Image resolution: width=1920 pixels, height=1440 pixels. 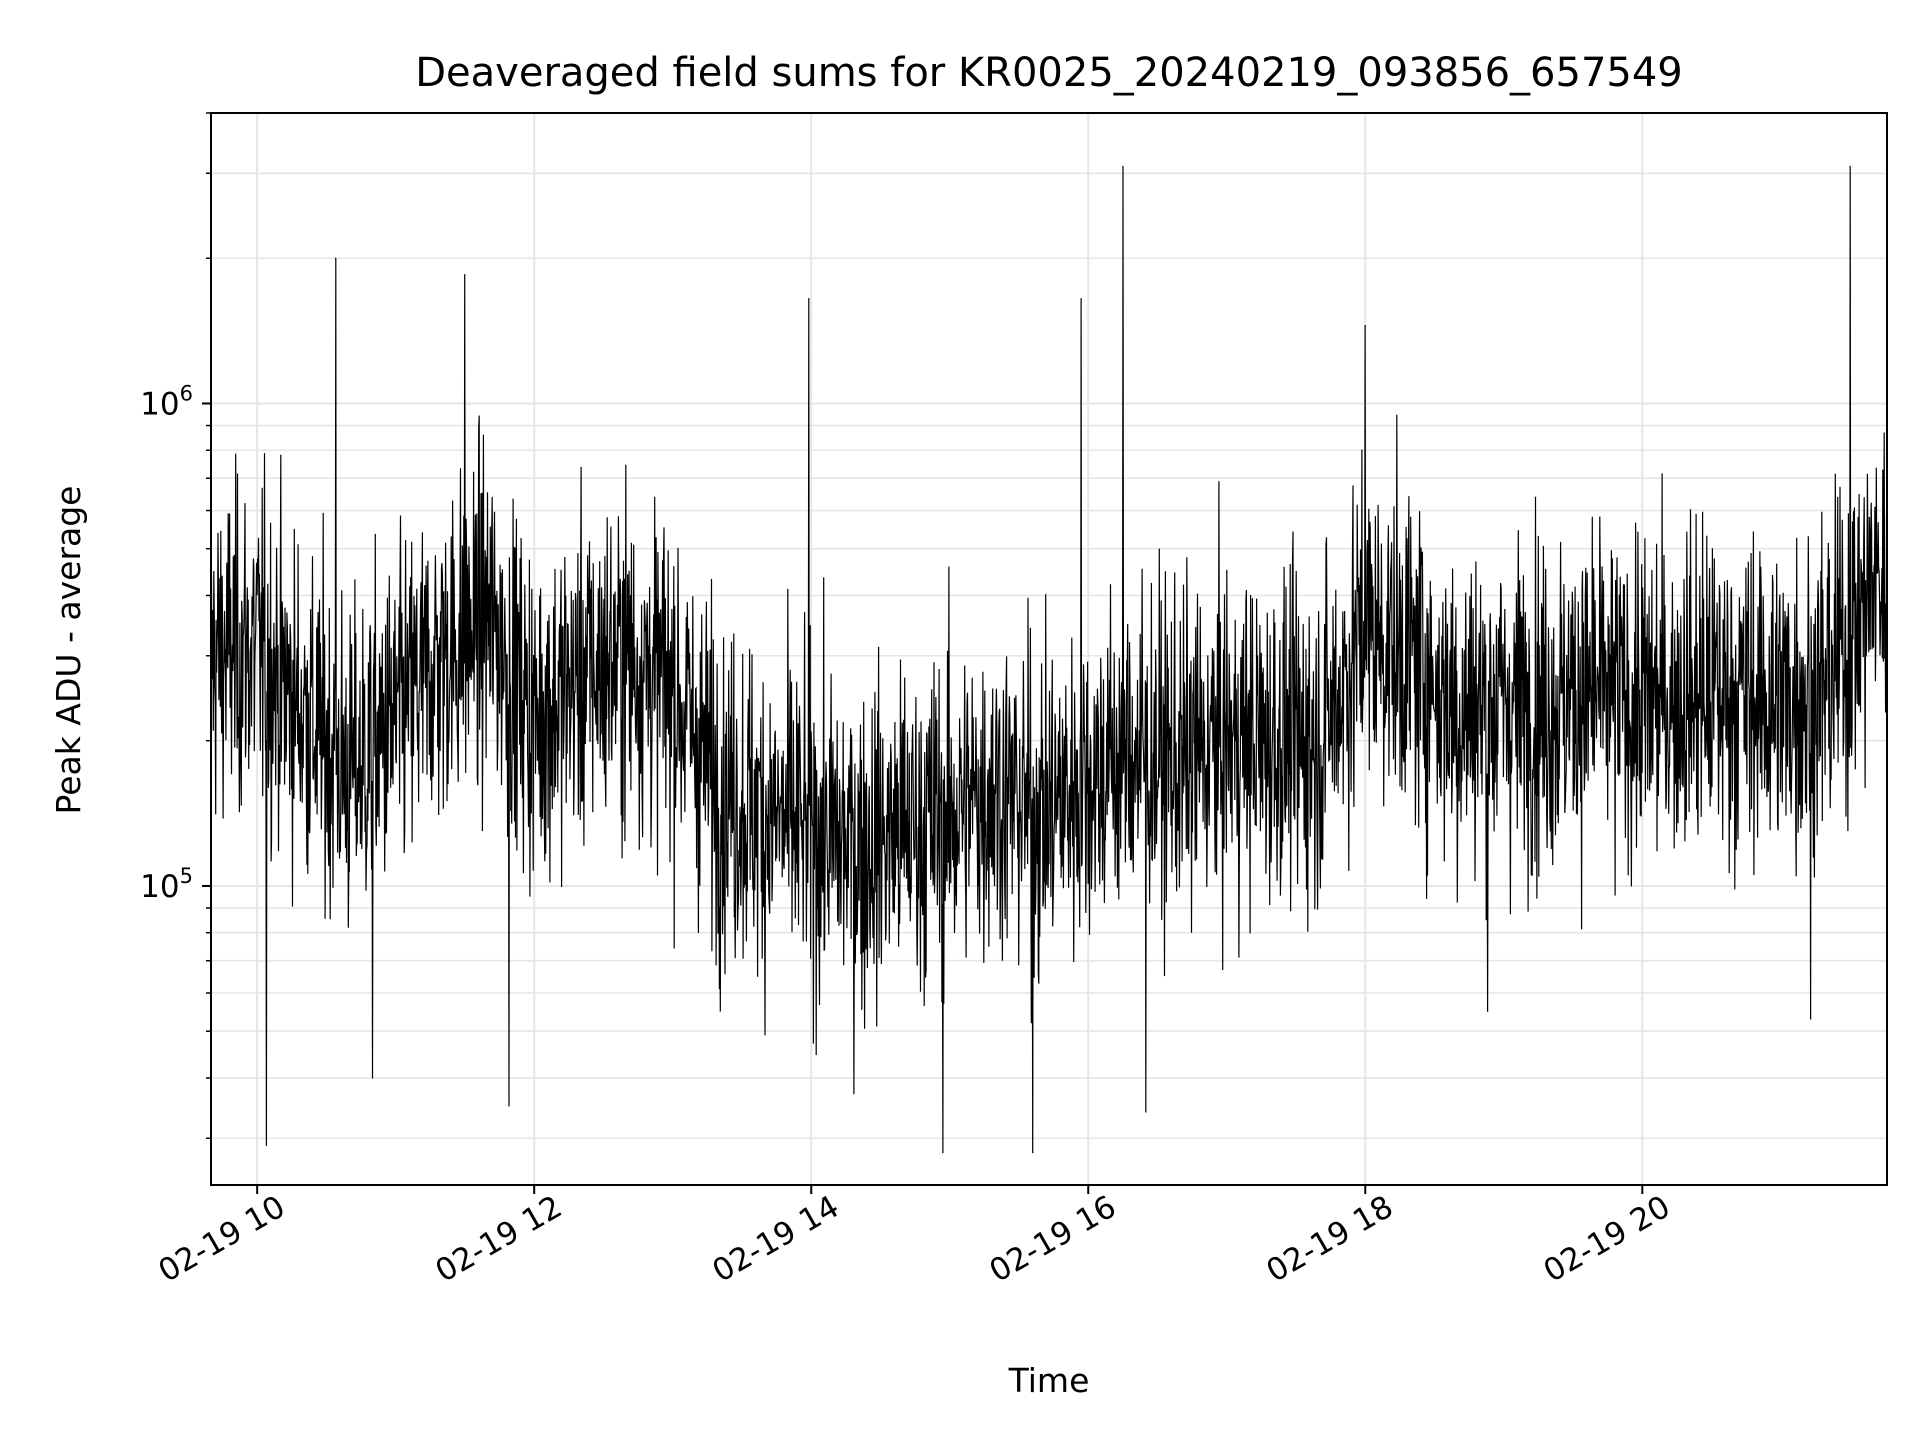 What do you see at coordinates (1049, 1380) in the screenshot?
I see `x-axis-label: Time` at bounding box center [1049, 1380].